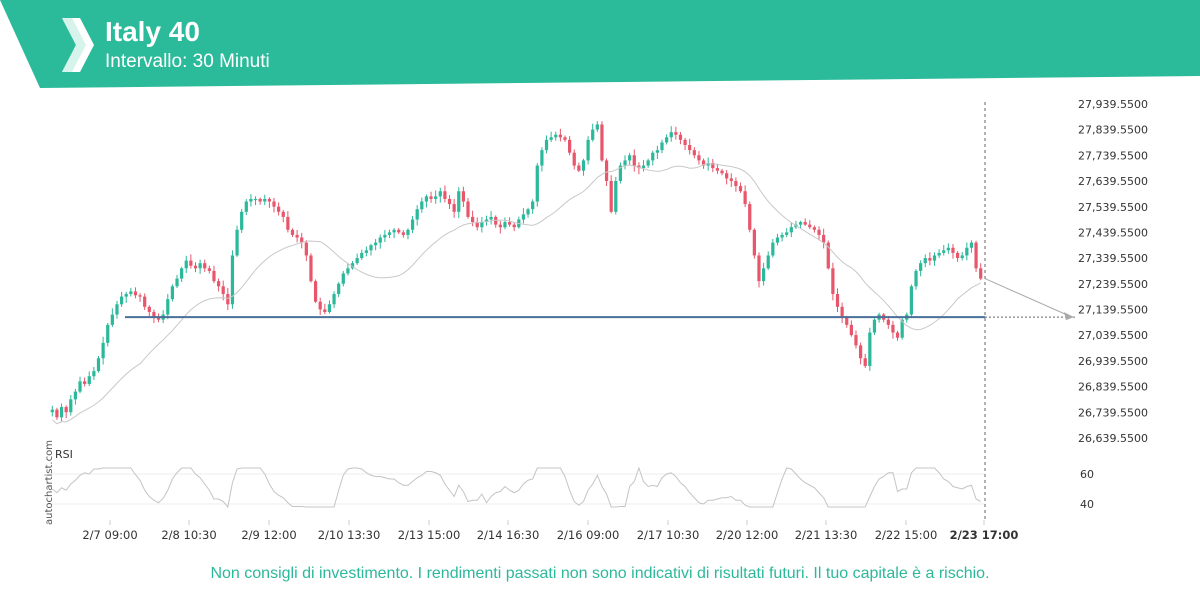 Image resolution: width=1200 pixels, height=600 pixels. What do you see at coordinates (349, 535) in the screenshot?
I see `x-tick-label: 2/10 13:30` at bounding box center [349, 535].